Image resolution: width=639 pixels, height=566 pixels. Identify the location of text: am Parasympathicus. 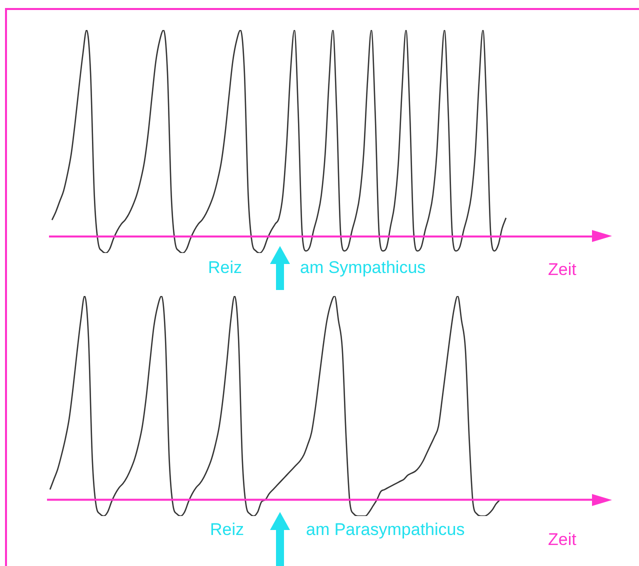
(385, 530).